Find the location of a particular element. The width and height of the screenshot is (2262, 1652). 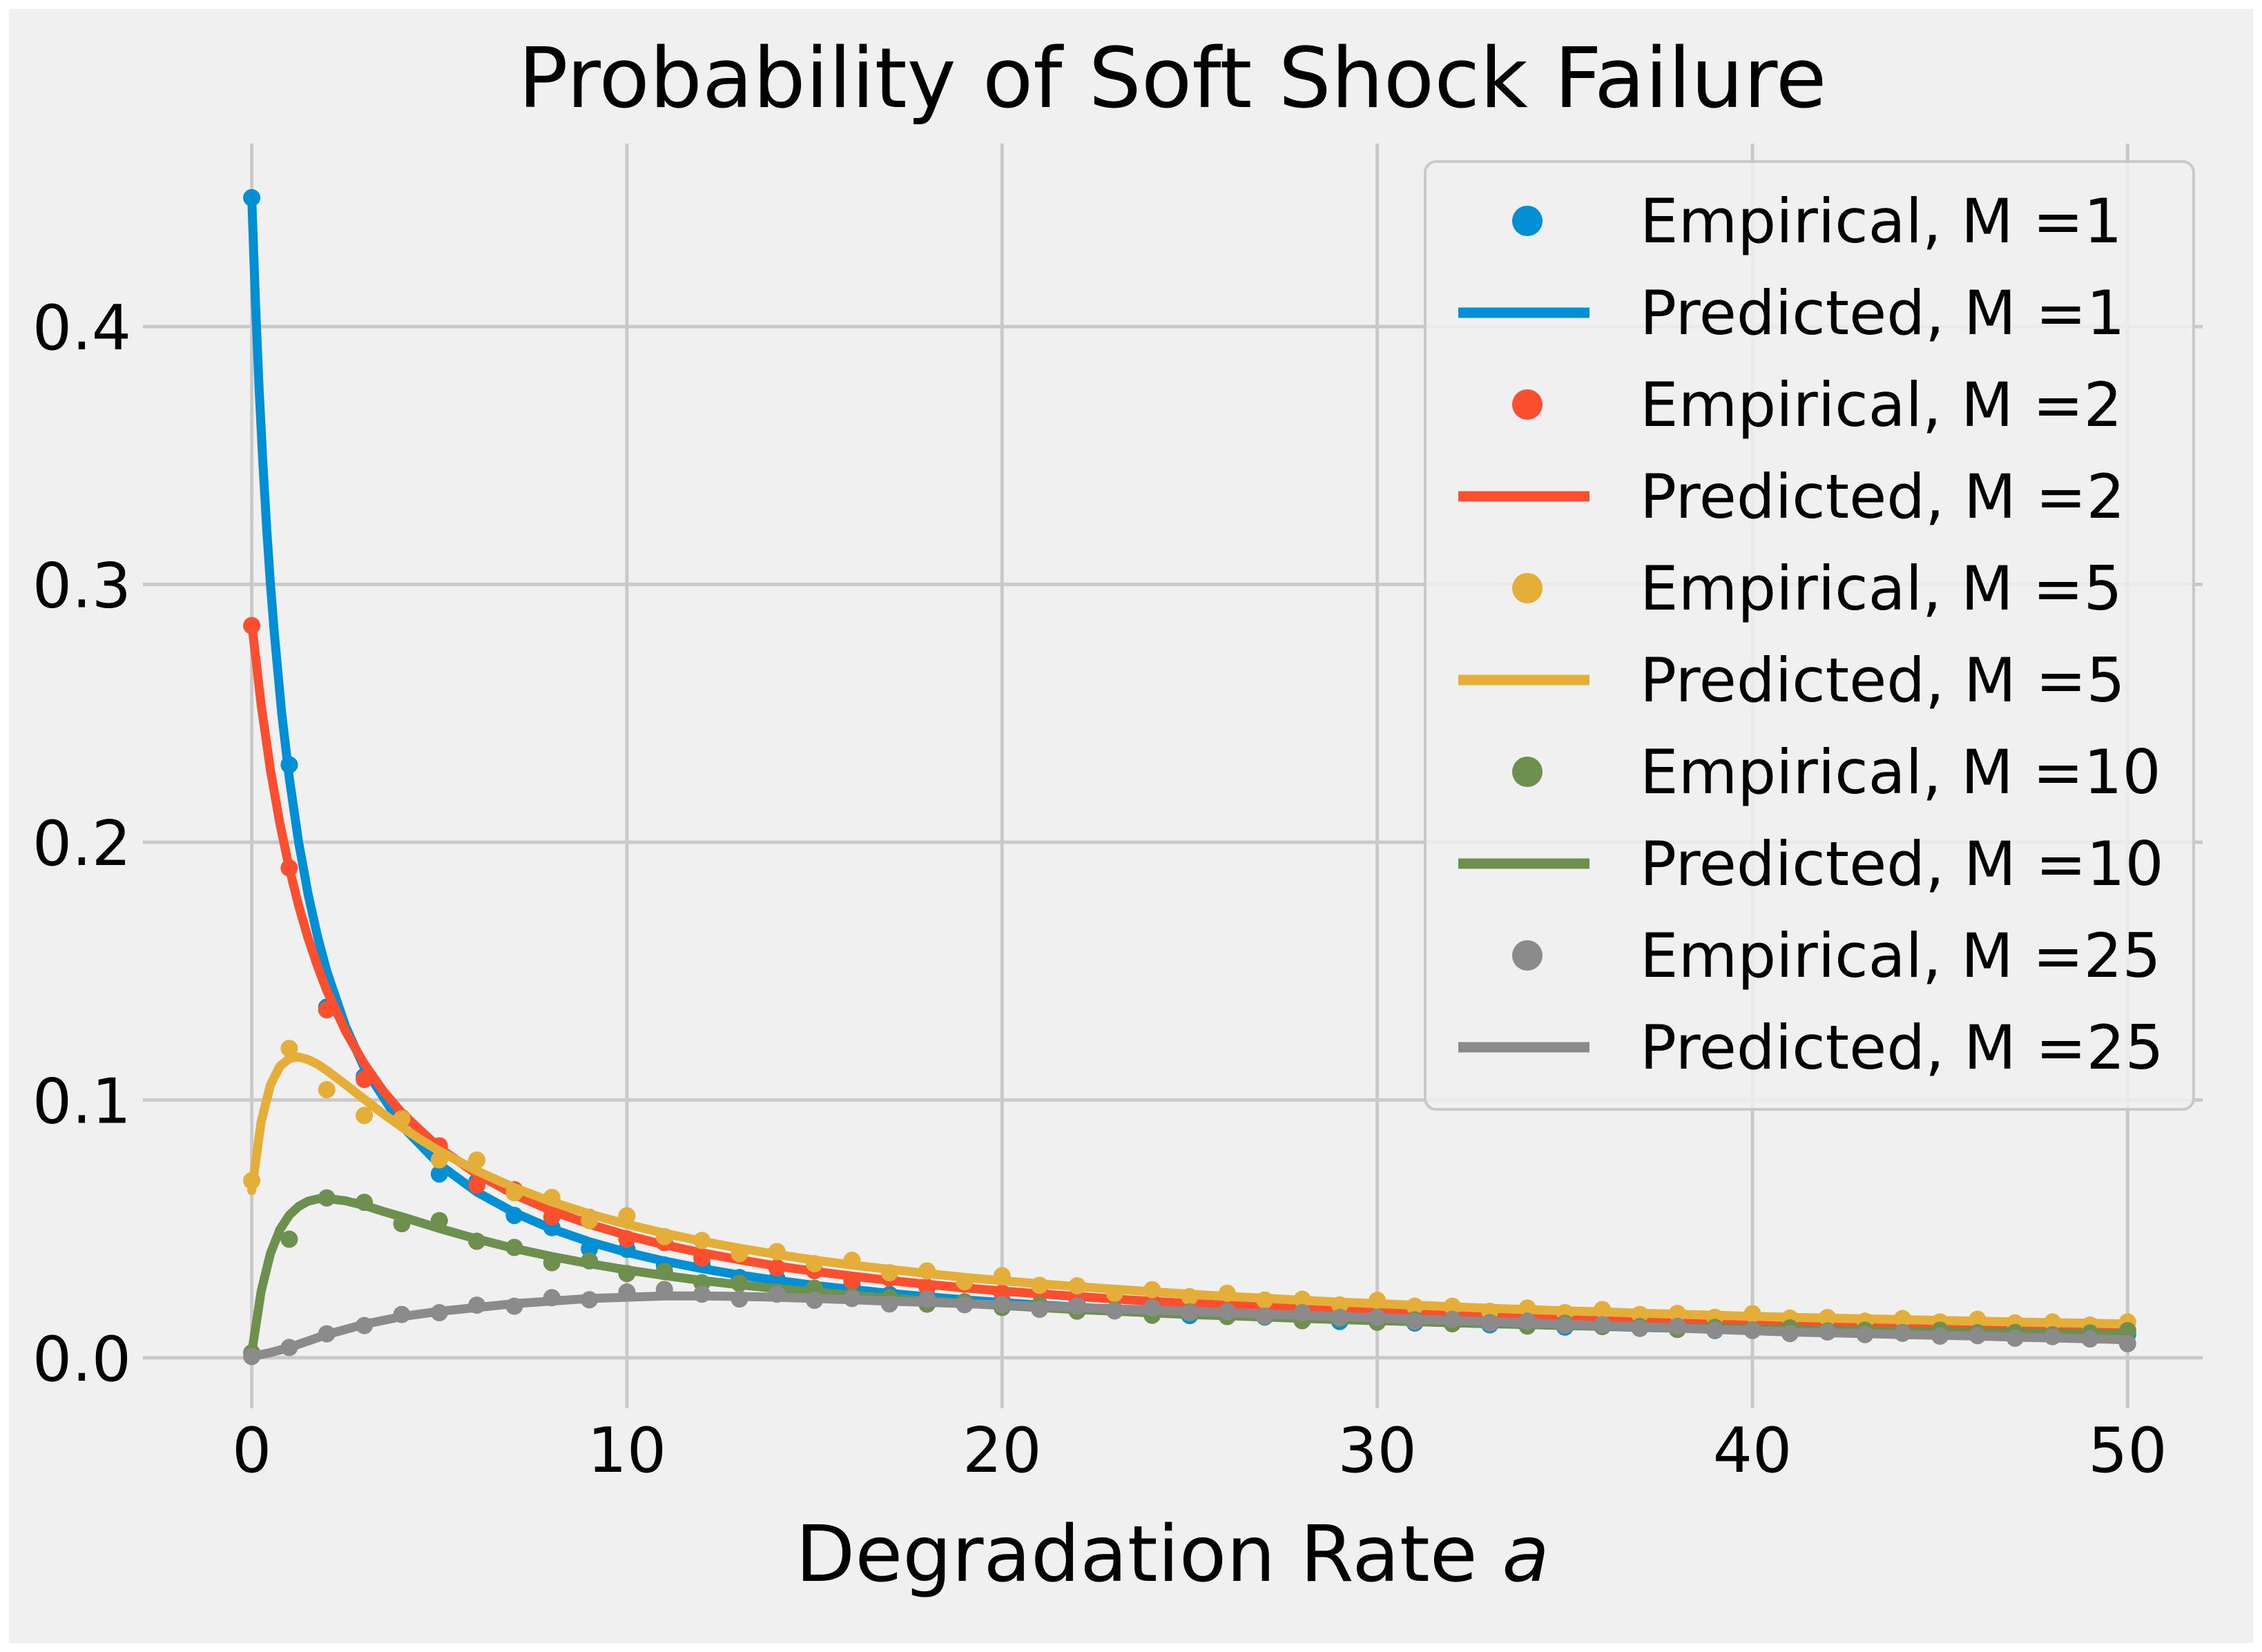

legend-label: Predicted, M =25 is located at coordinates (1902, 1048).